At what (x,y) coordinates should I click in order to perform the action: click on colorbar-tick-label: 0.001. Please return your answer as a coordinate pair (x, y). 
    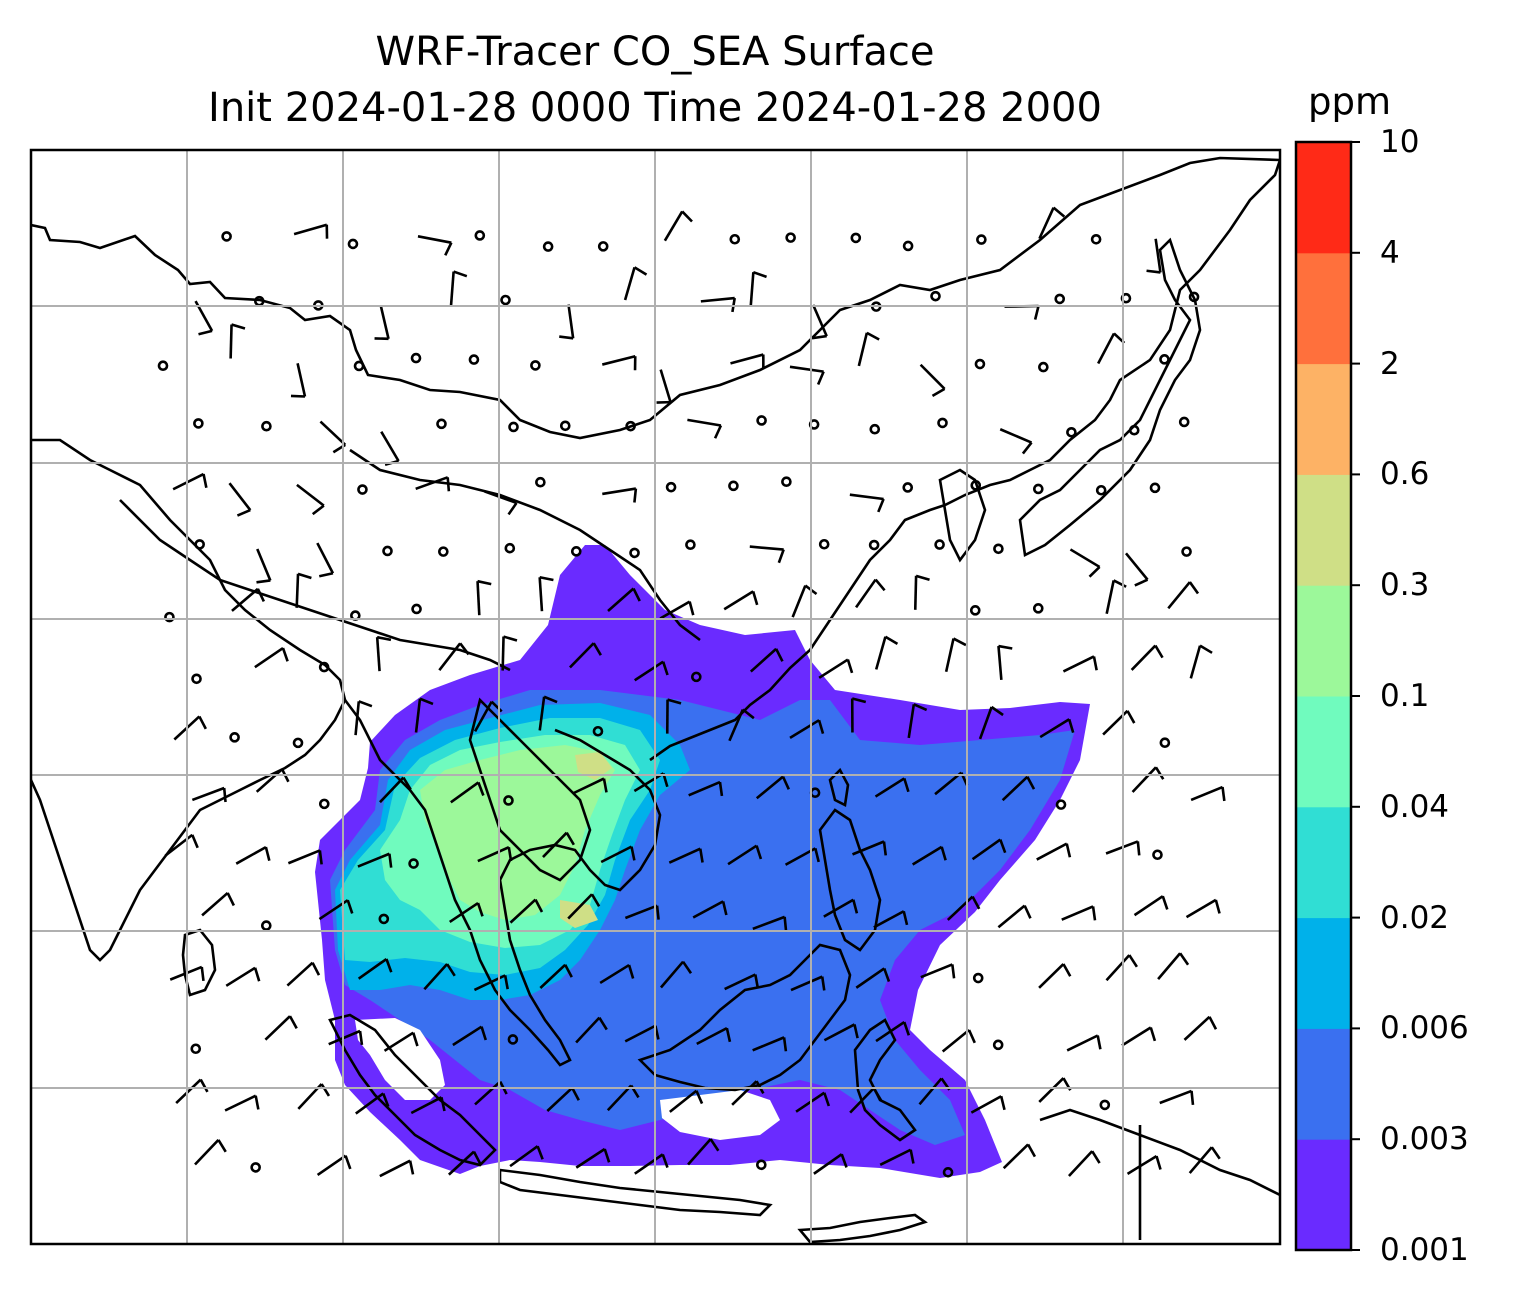
    Looking at the image, I should click on (1424, 1250).